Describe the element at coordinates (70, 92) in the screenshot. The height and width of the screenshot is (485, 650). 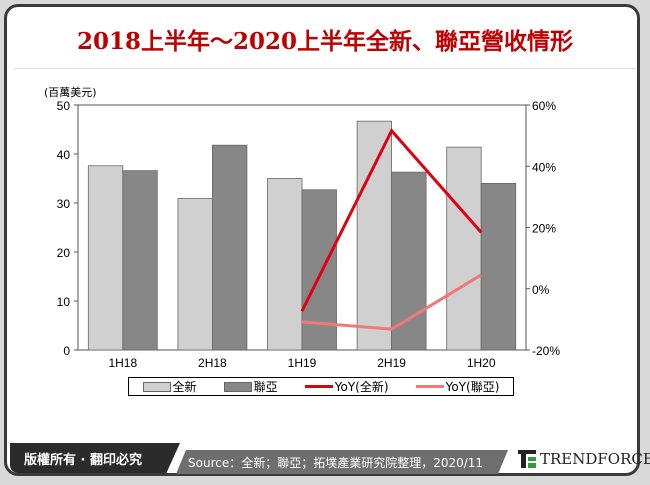
I see `y-axis-label: (百萬美元)` at that location.